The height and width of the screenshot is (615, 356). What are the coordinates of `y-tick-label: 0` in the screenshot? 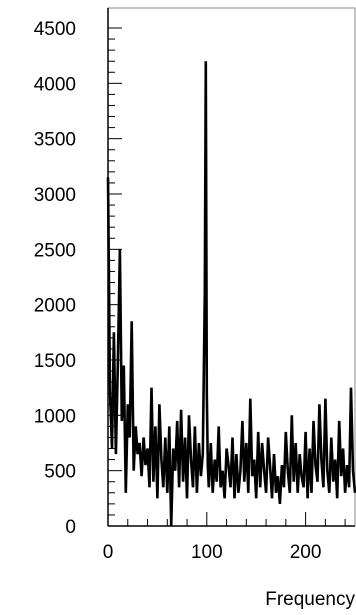 It's located at (70, 527).